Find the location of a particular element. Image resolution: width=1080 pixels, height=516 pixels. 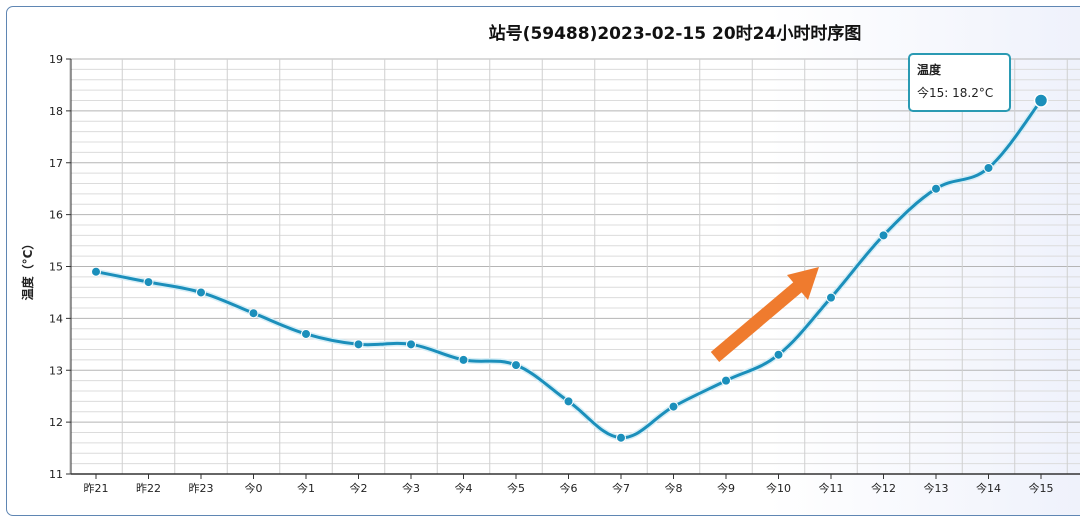

tooltip: 温度 今15: 18.2°C is located at coordinates (959, 82).